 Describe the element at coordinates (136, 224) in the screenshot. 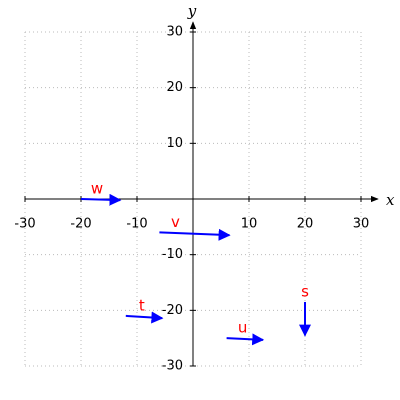

I see `x-tick-label: -10` at that location.